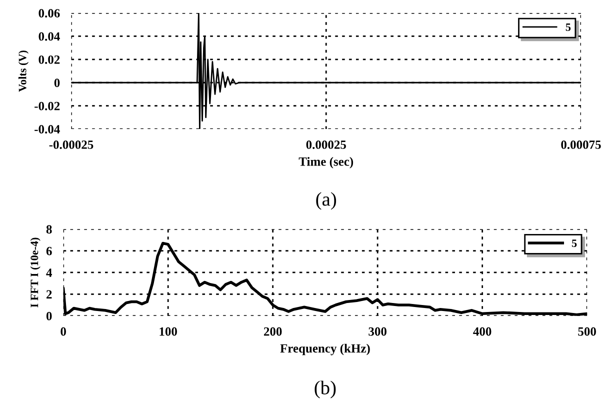 The image size is (609, 407). I want to click on x-tick-label: 200, so click(273, 331).